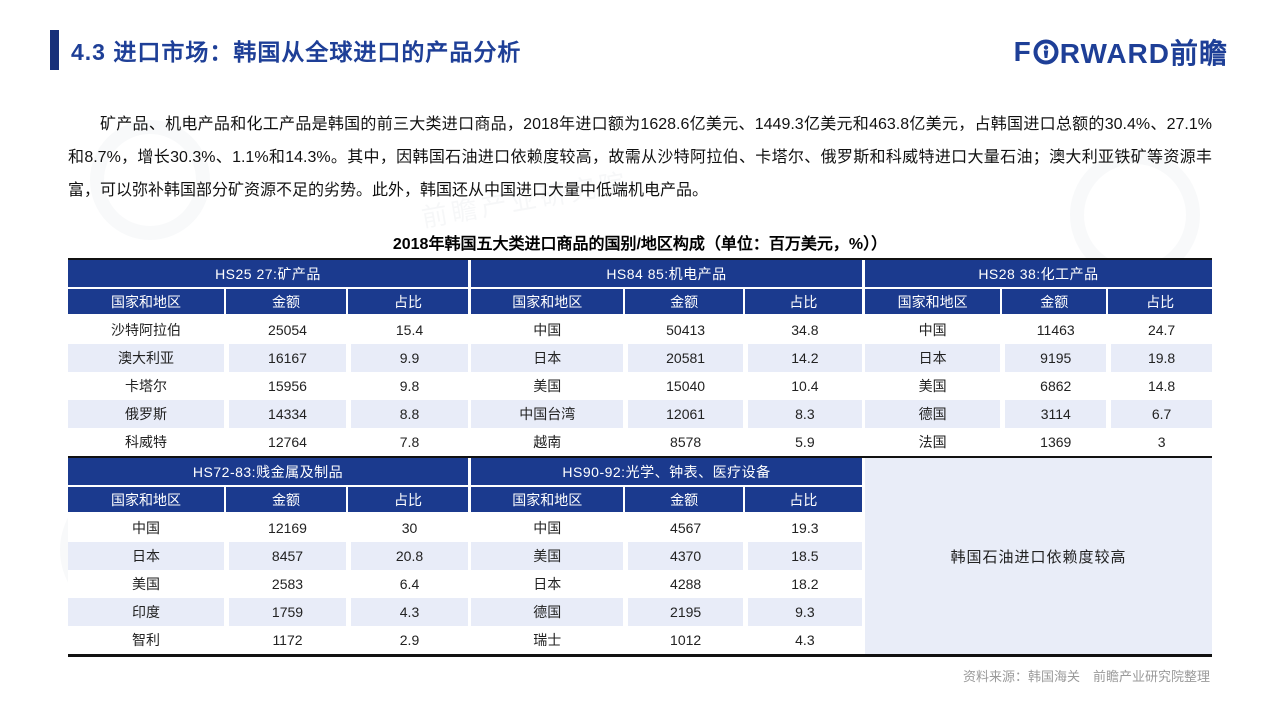  What do you see at coordinates (1143, 53) in the screenshot?
I see `logo-text-part2: RWARD前瞻` at bounding box center [1143, 53].